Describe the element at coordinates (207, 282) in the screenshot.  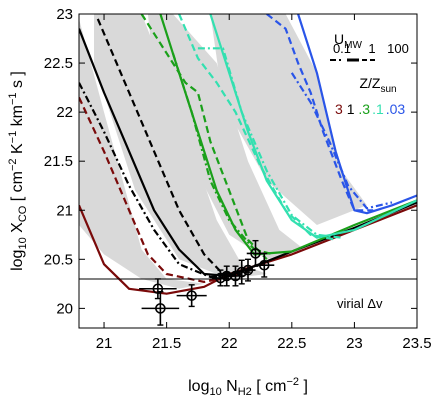
I see `observations` at that location.